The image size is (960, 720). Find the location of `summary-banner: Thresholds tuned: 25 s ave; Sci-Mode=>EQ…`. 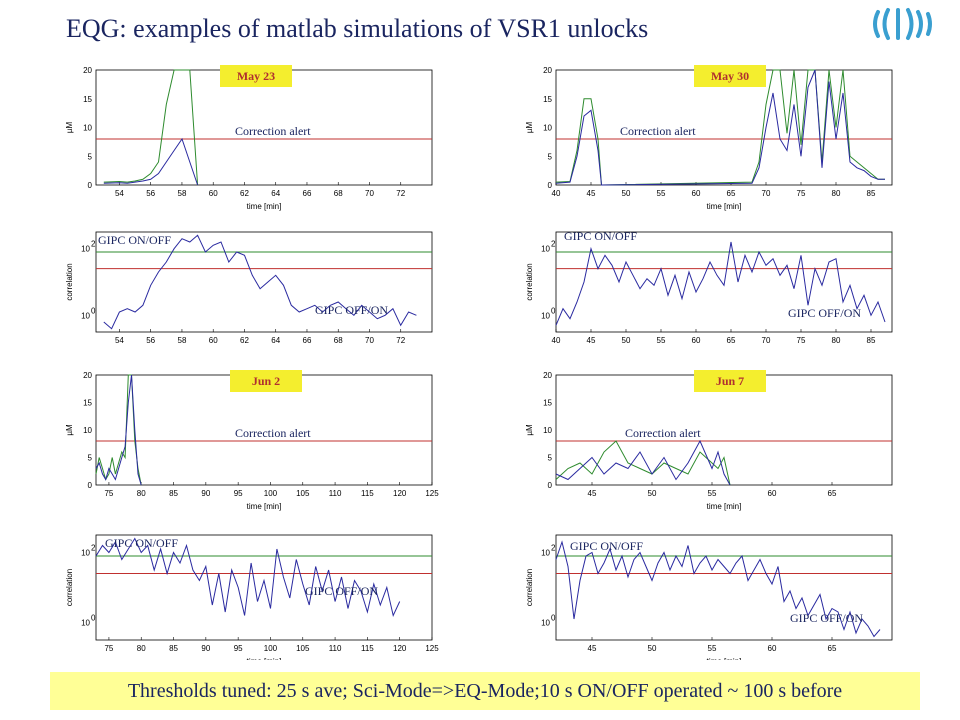

summary-banner: Thresholds tuned: 25 s ave; Sci-Mode=>EQ… is located at coordinates (485, 691).